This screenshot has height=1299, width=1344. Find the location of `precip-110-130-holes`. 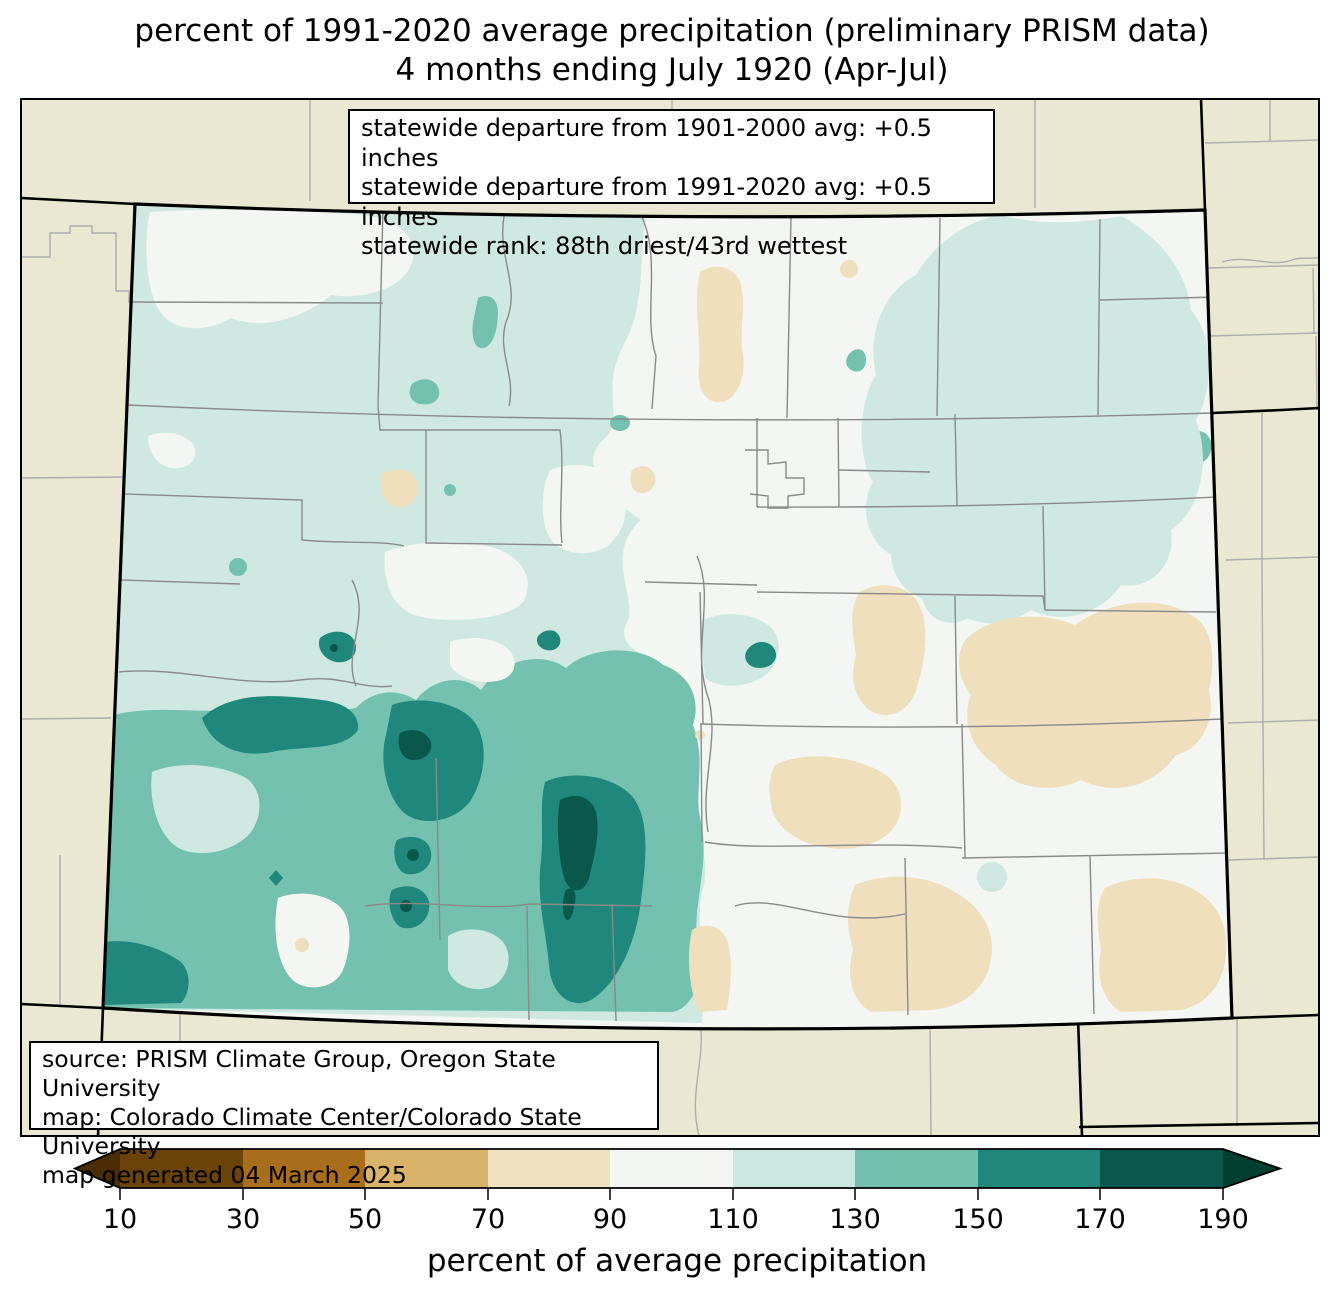

precip-110-130-holes is located at coordinates (330, 877).